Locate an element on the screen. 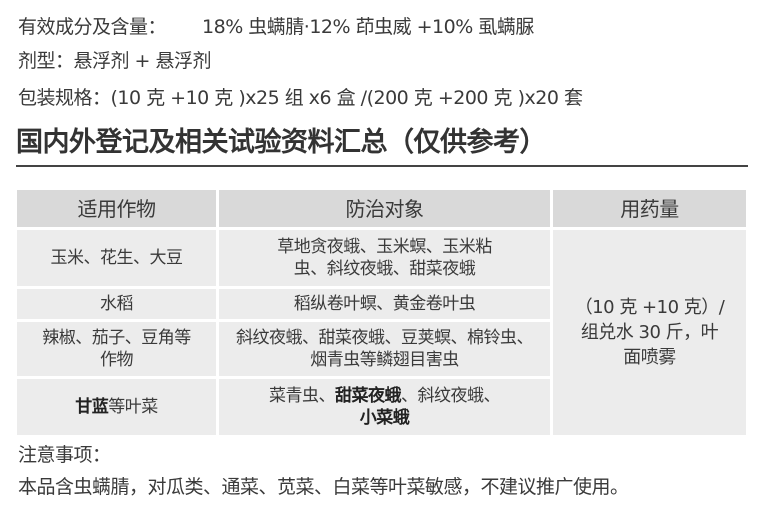 This screenshot has height=519, width=761. formulation: 剂型：悬浮剂 + 悬浮剂 is located at coordinates (115, 61).